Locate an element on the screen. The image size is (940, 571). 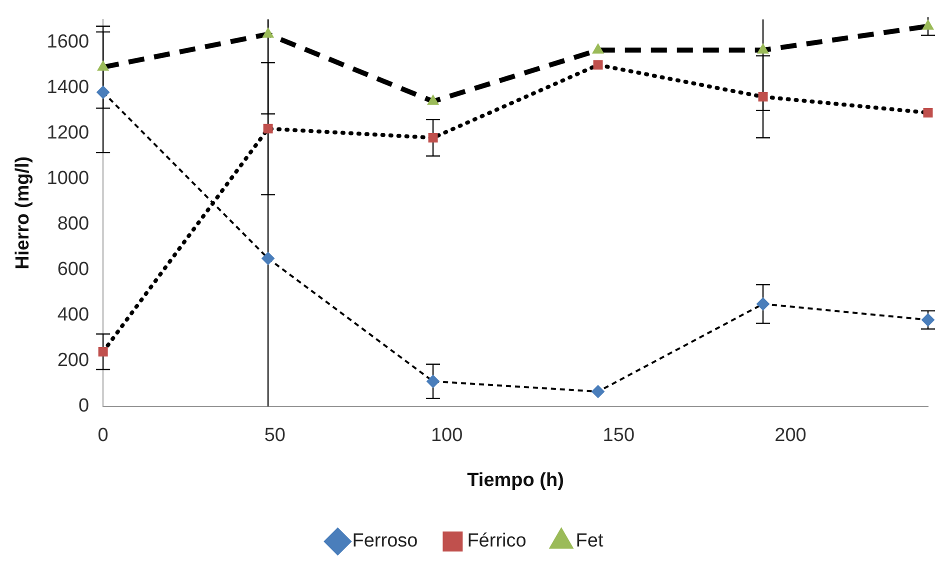
y-tick-label: 1600 is located at coordinates (68, 41).